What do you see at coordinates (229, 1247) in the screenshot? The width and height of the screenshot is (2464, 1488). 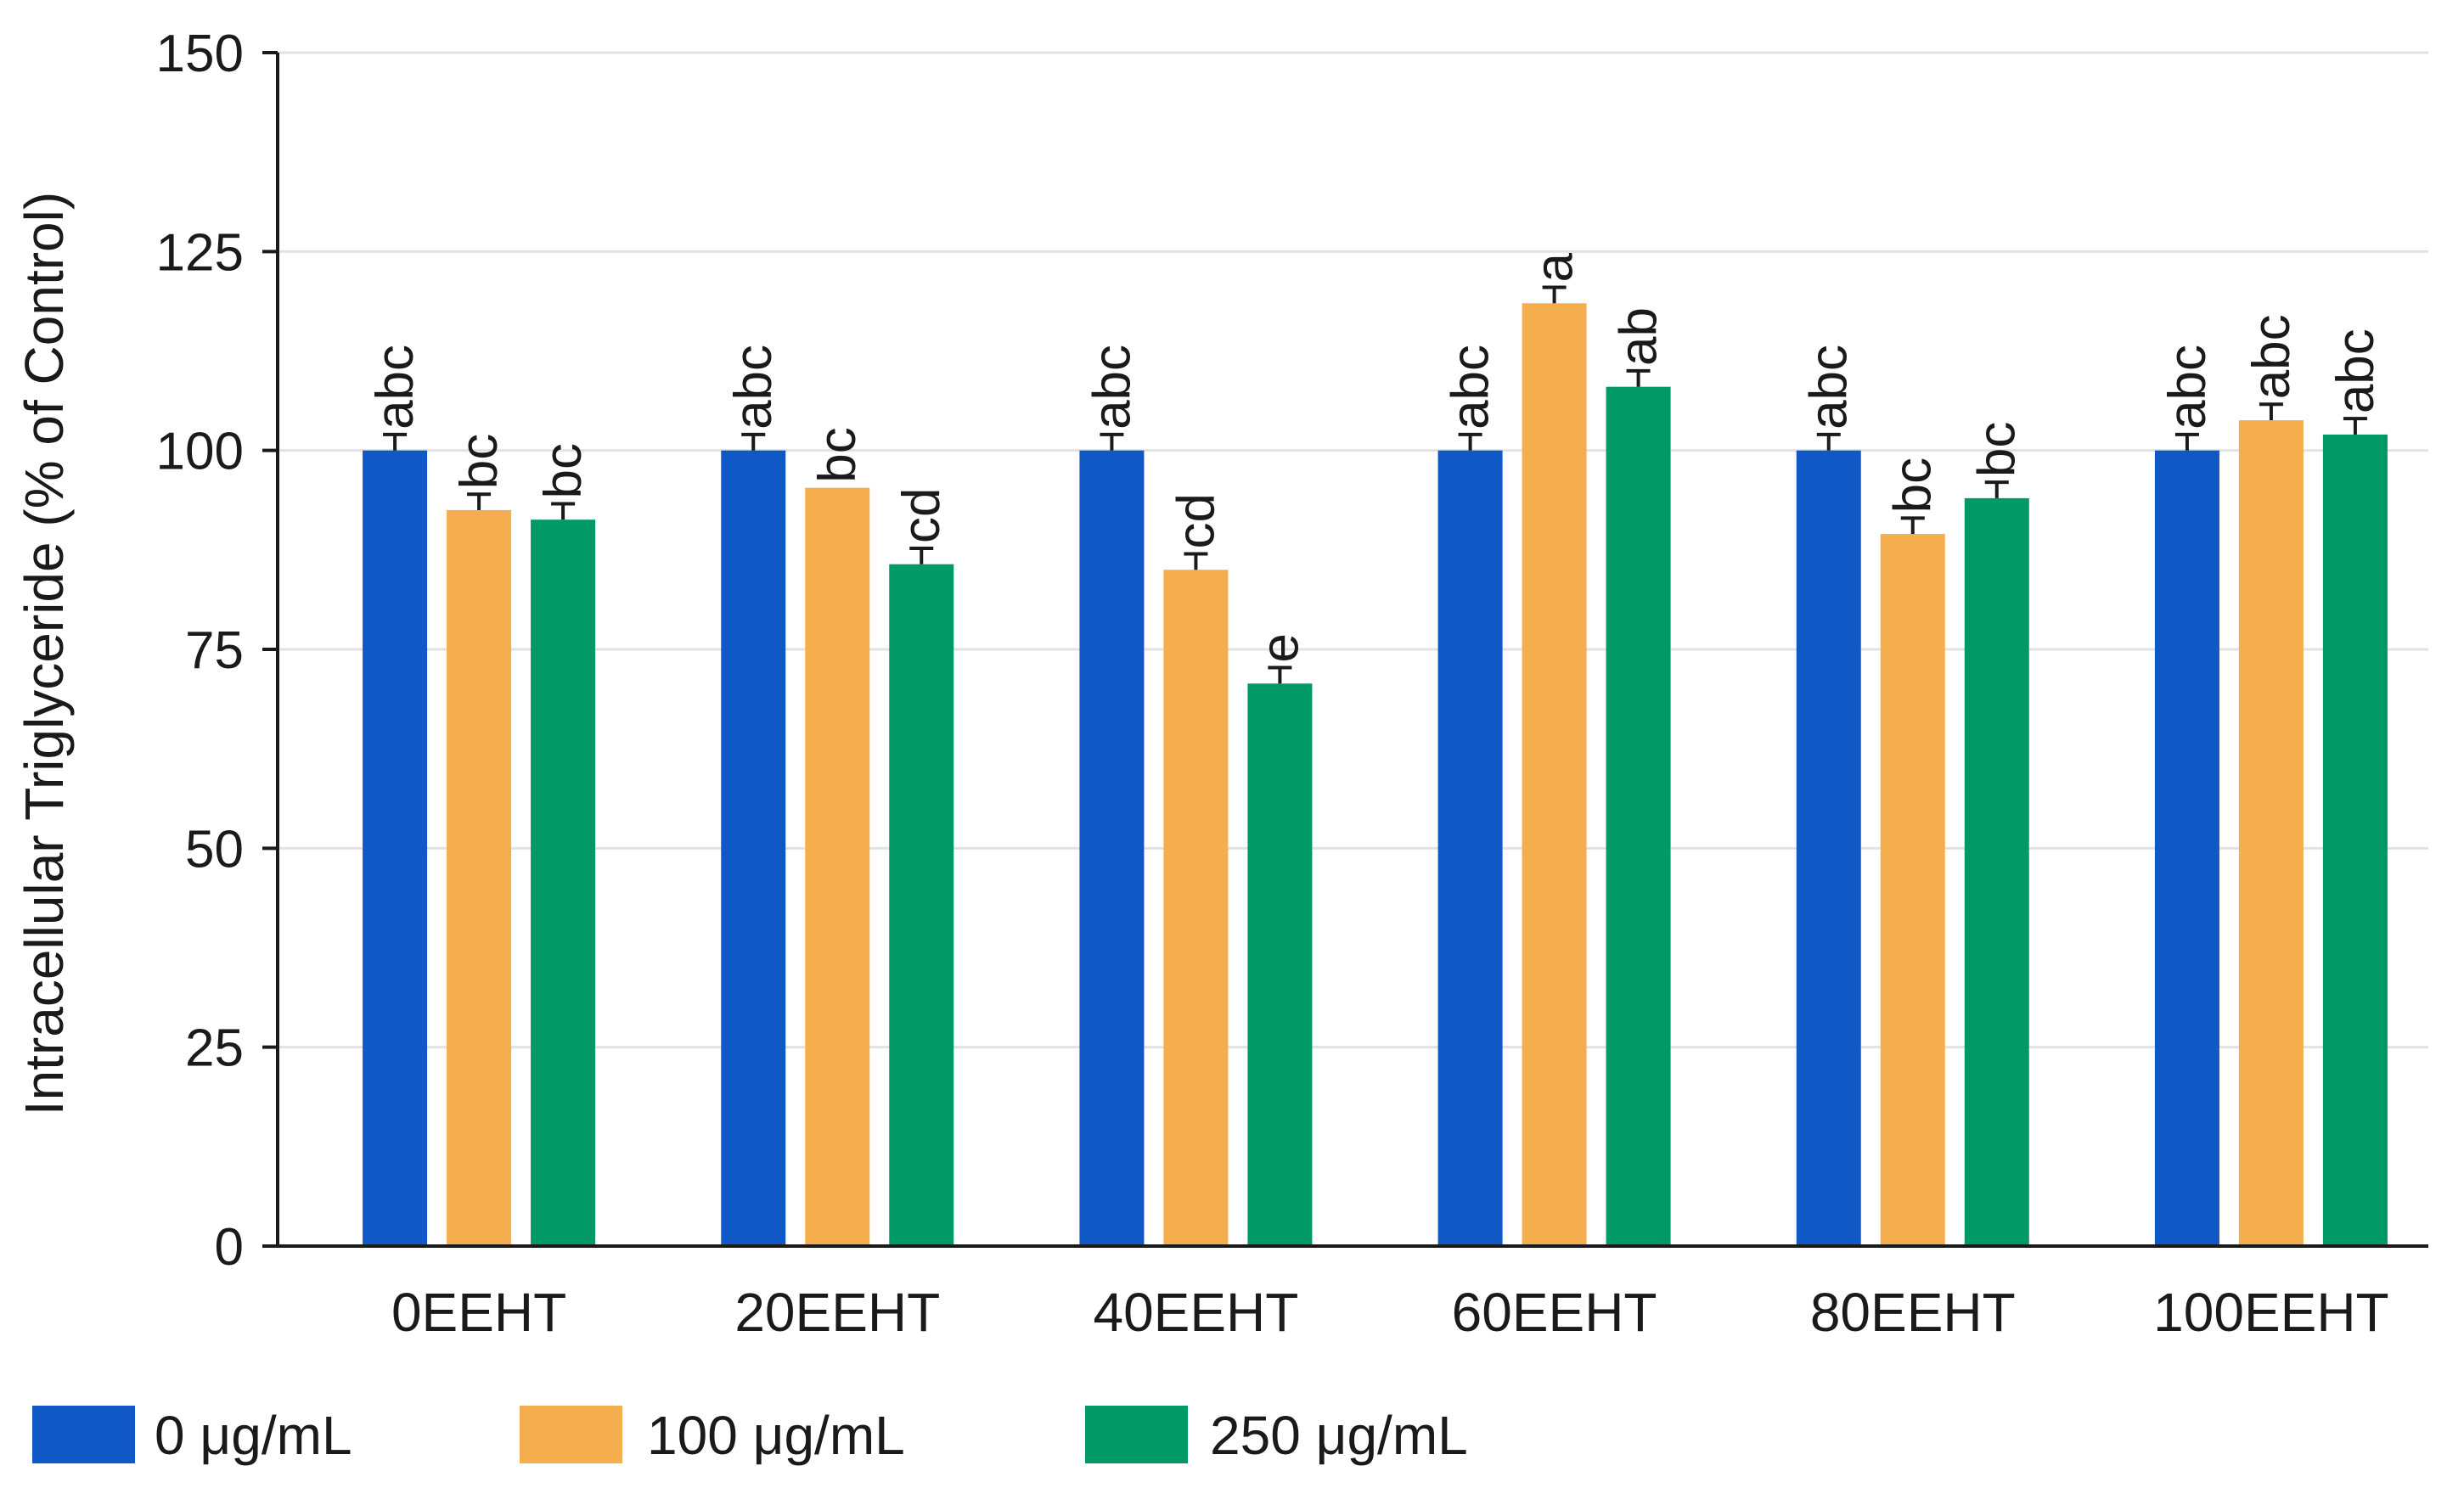 I see `y-tick-label: 0` at bounding box center [229, 1247].